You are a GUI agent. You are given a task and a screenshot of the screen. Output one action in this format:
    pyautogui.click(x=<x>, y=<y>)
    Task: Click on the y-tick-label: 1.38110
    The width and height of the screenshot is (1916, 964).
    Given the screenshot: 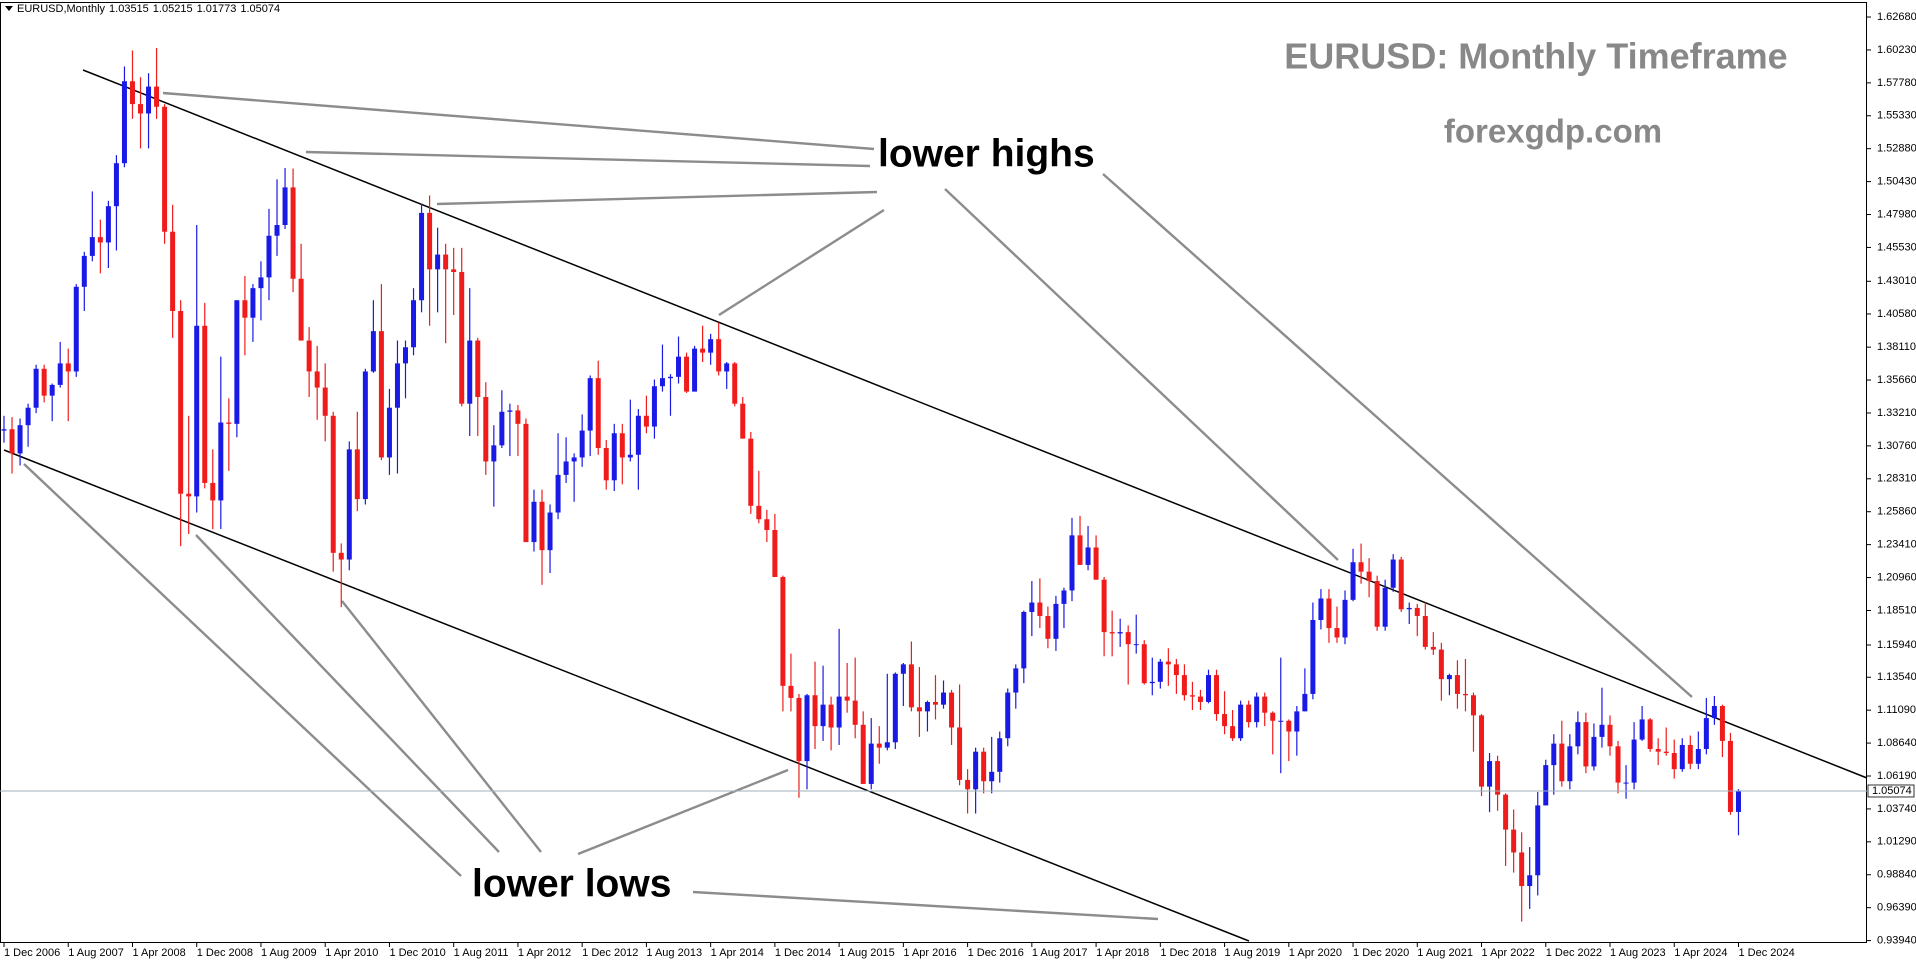 What is the action you would take?
    pyautogui.click(x=1896, y=347)
    